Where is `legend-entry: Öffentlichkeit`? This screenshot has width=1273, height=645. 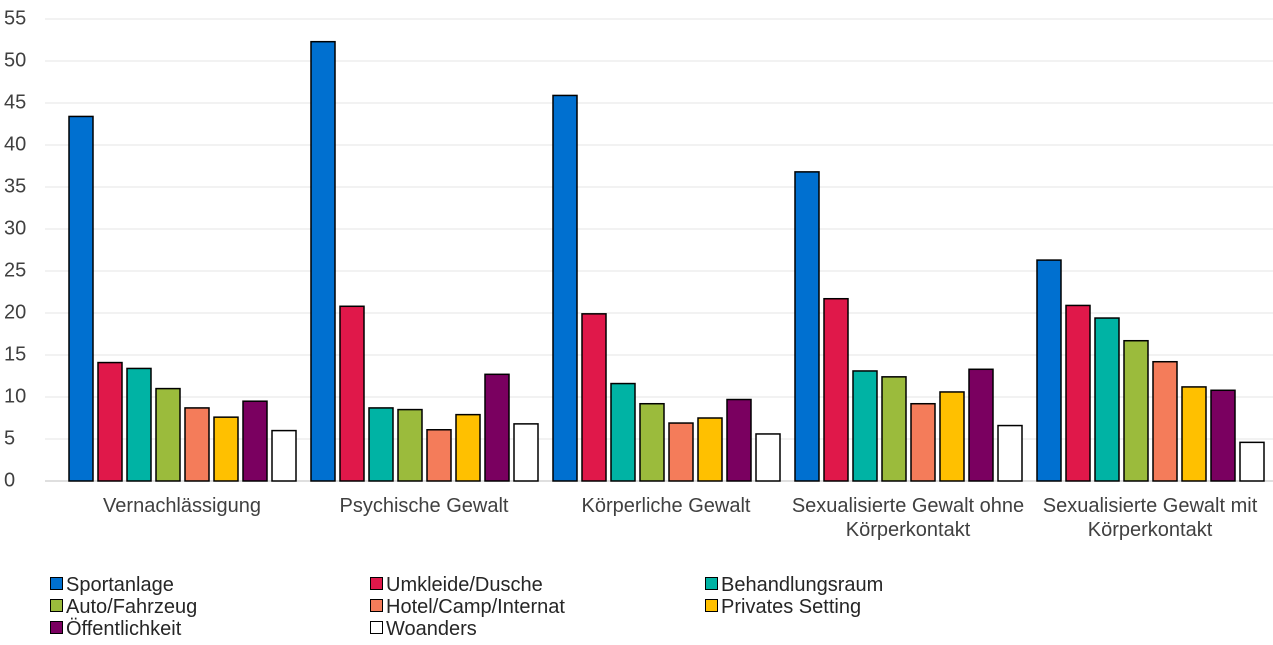 legend-entry: Öffentlichkeit is located at coordinates (115, 629).